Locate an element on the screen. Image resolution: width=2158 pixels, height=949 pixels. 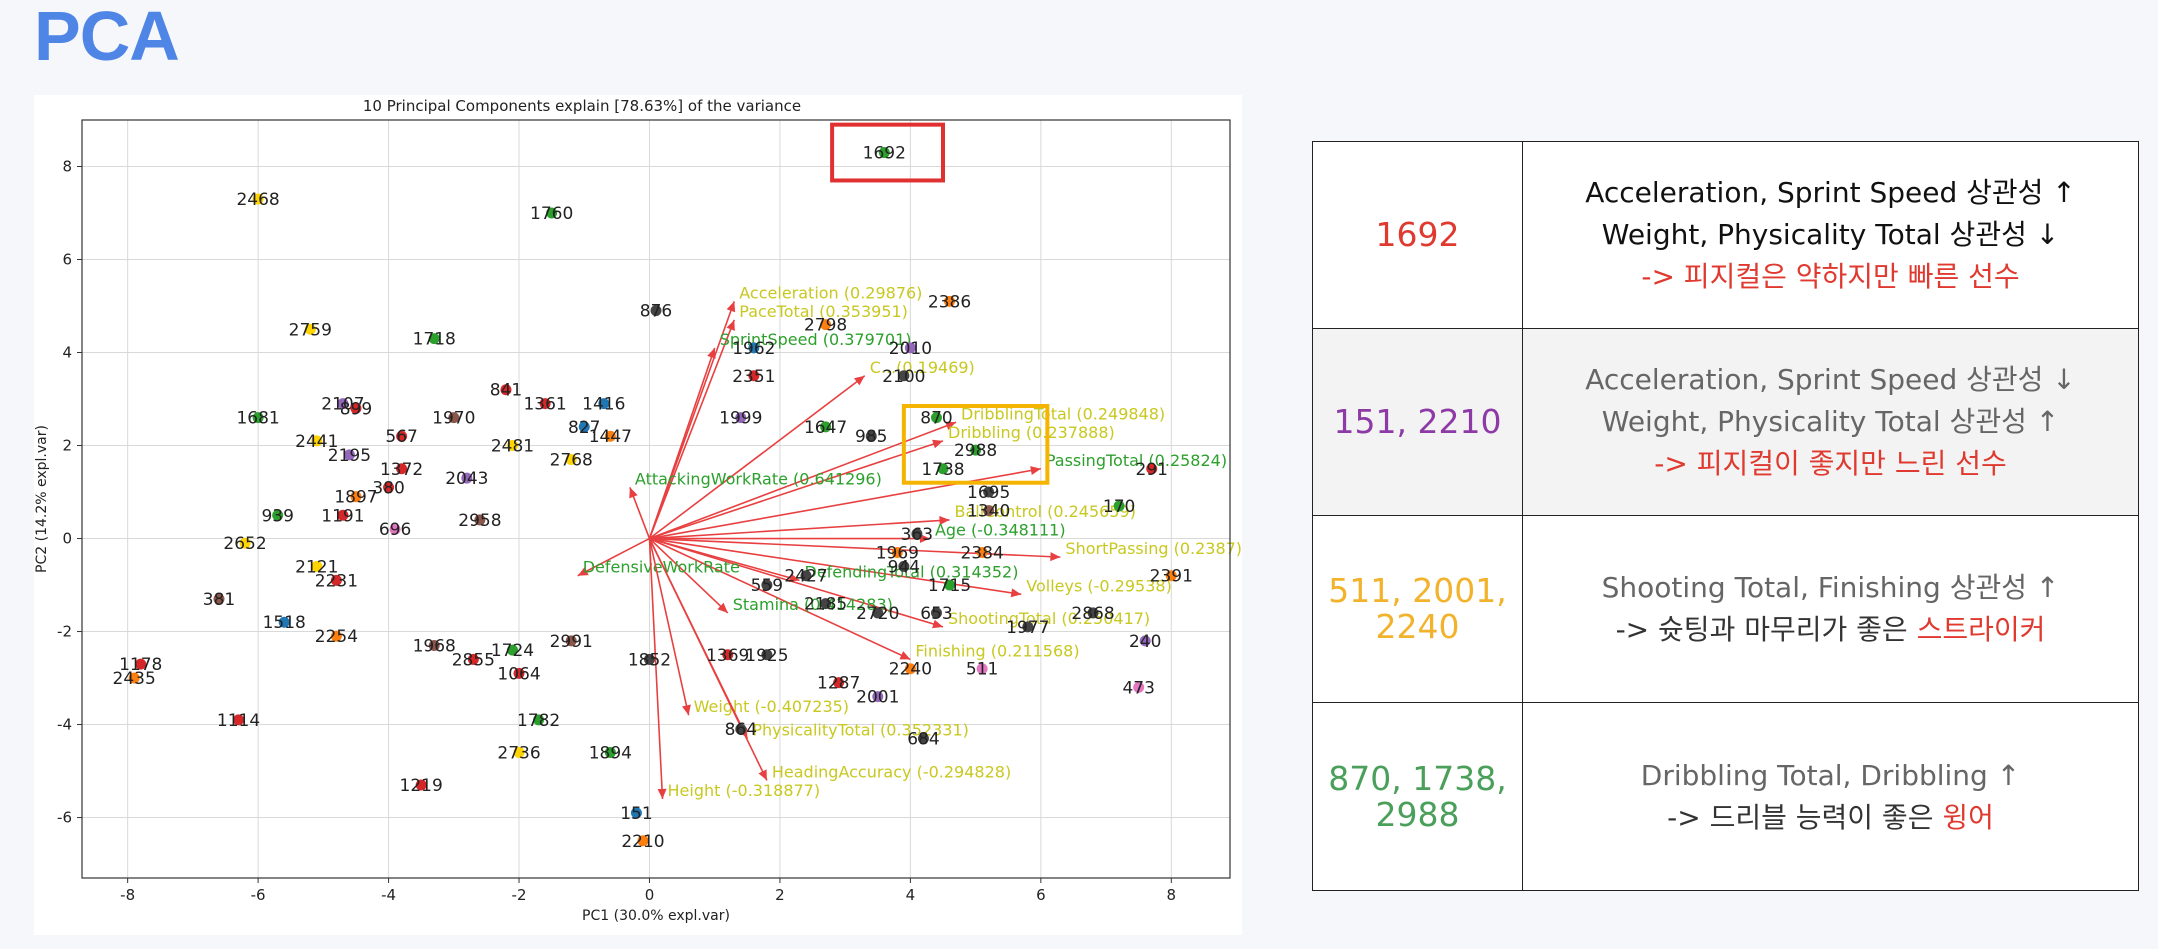
data-point-label: 2185 is located at coordinates (825, 605).